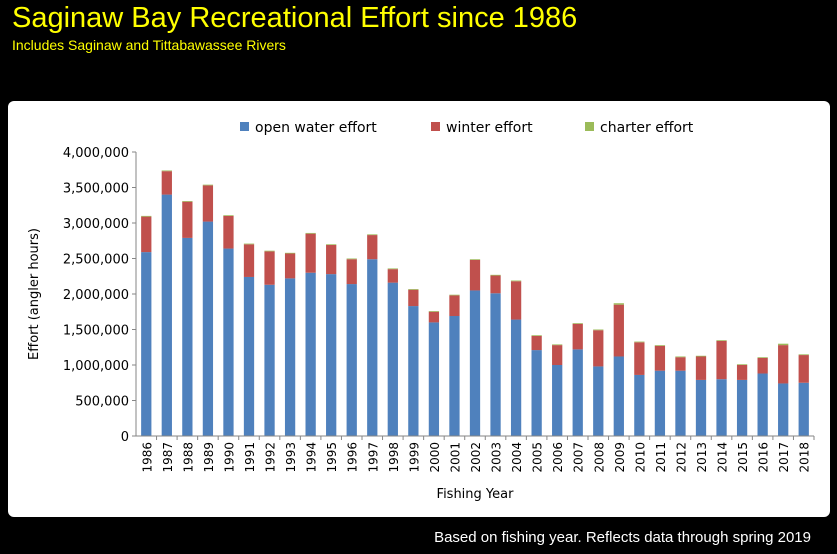 This screenshot has height=554, width=837. I want to click on x-tick-label: 1996, so click(353, 457).